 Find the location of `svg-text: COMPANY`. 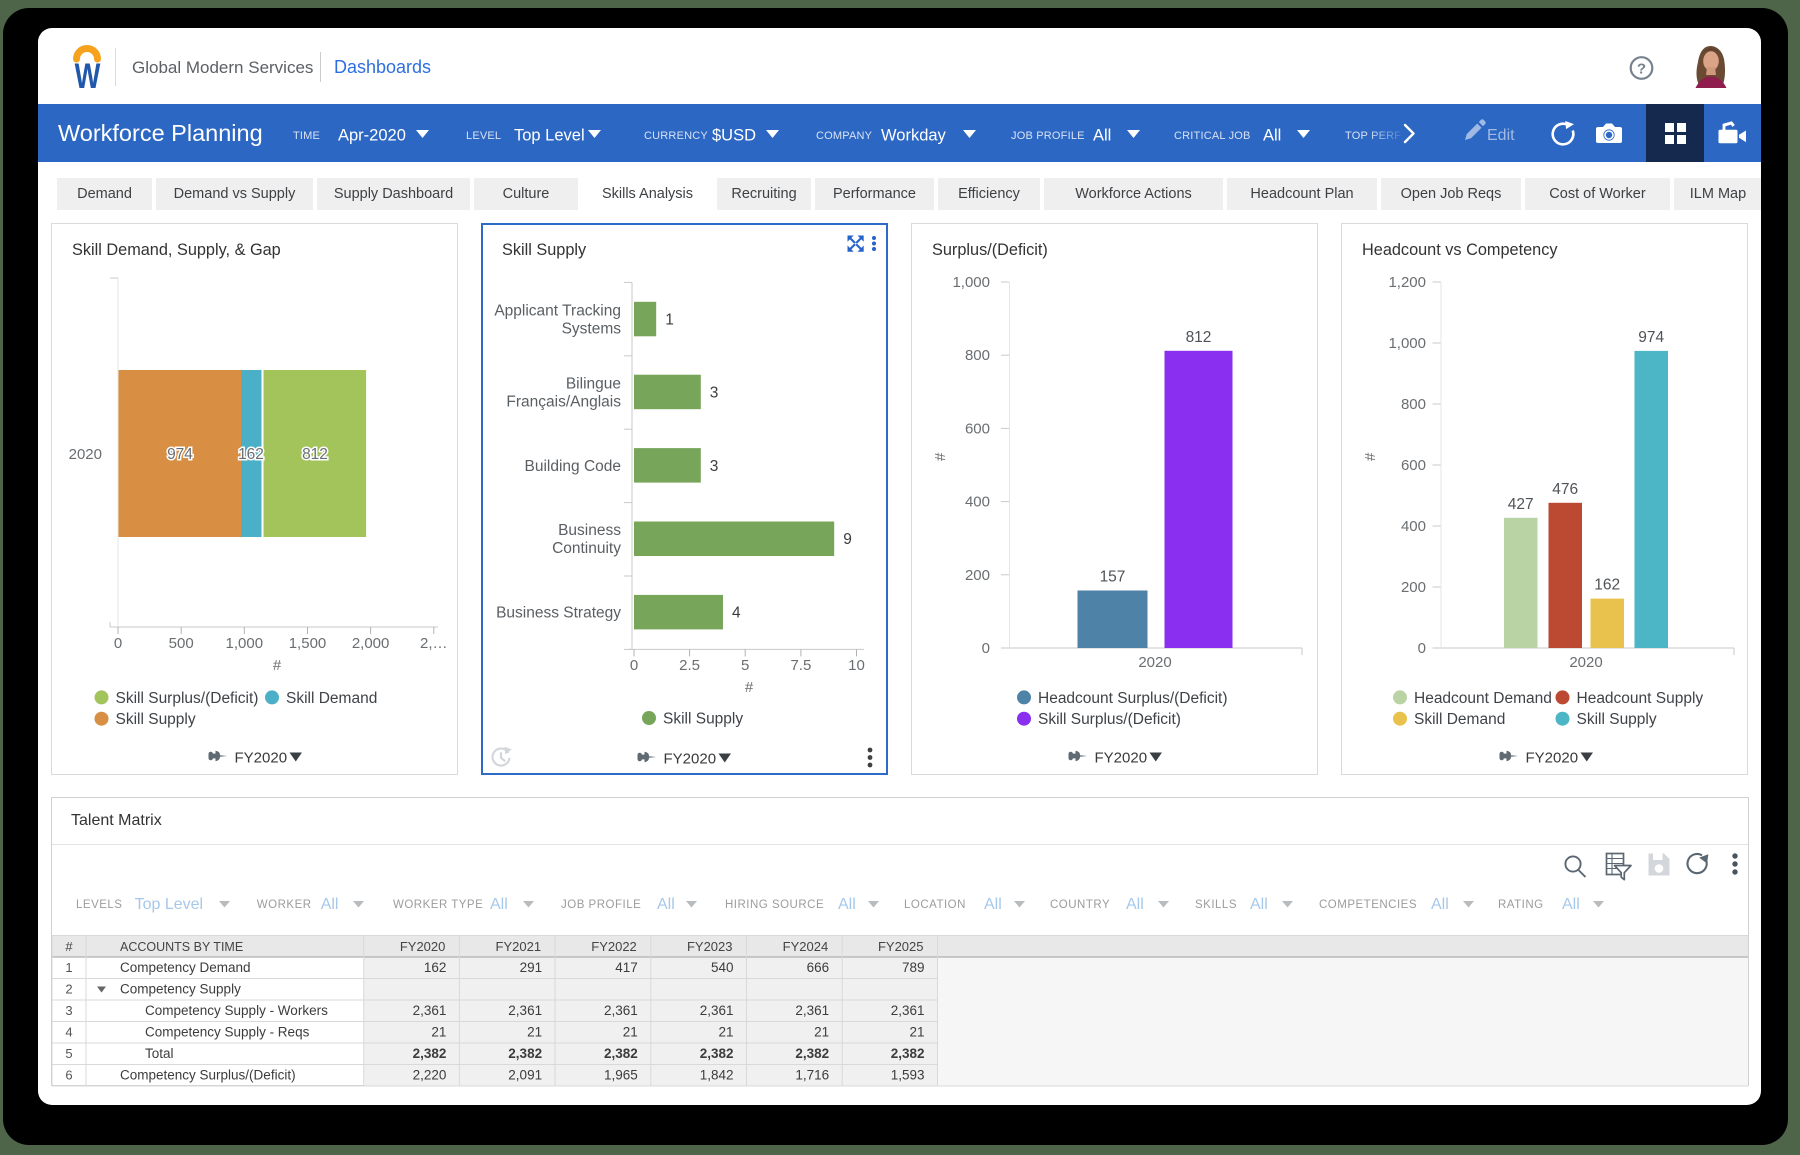

svg-text: COMPANY is located at coordinates (844, 136).